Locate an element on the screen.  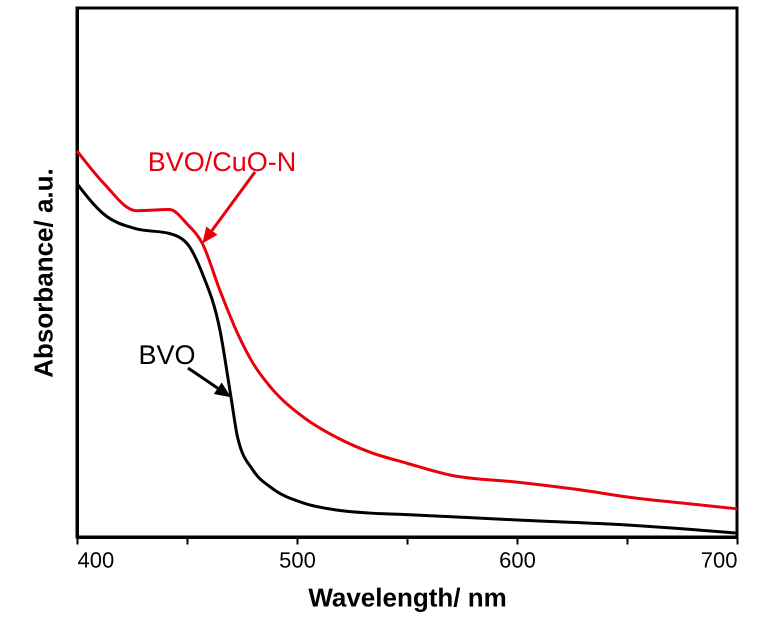
series-label: BVO/CuO-N is located at coordinates (222, 162).